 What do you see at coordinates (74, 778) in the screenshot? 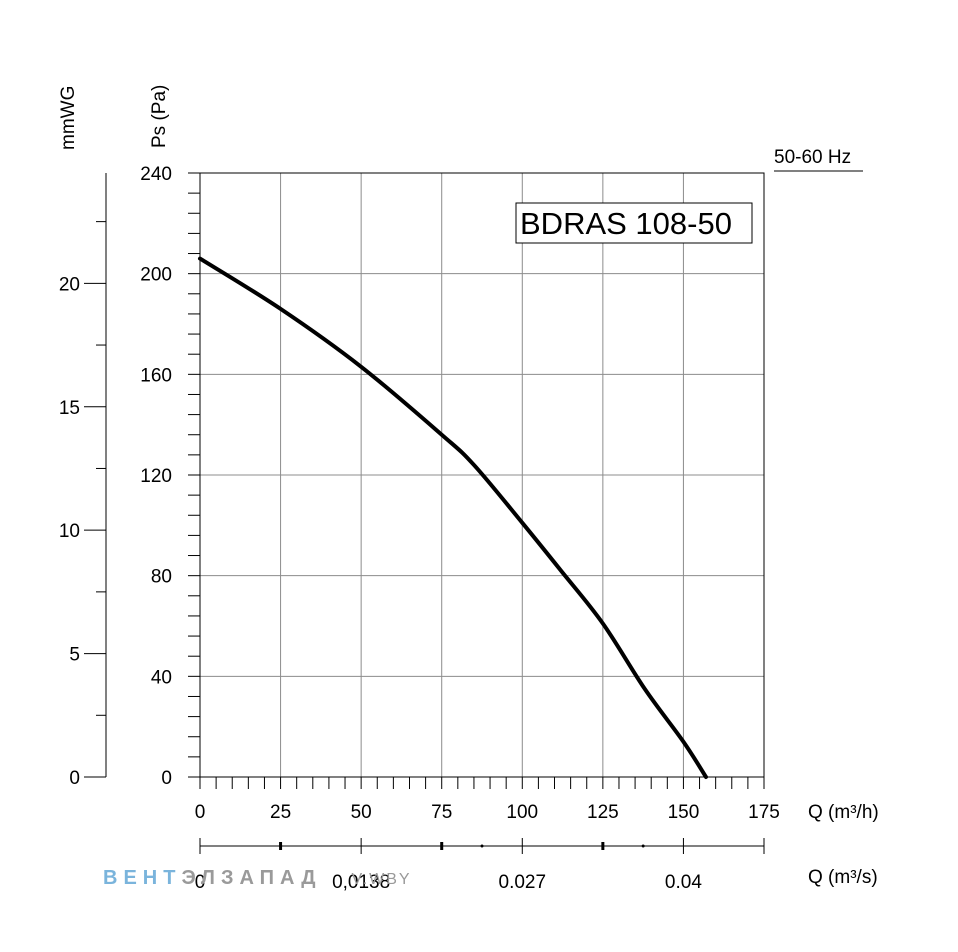
I see `y2-tick-label: 0` at bounding box center [74, 778].